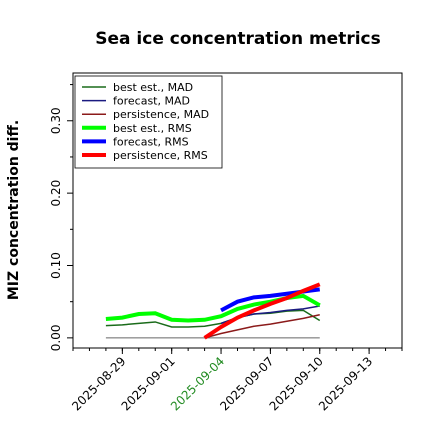 The height and width of the screenshot is (444, 440). I want to click on legend-box, so click(148, 122).